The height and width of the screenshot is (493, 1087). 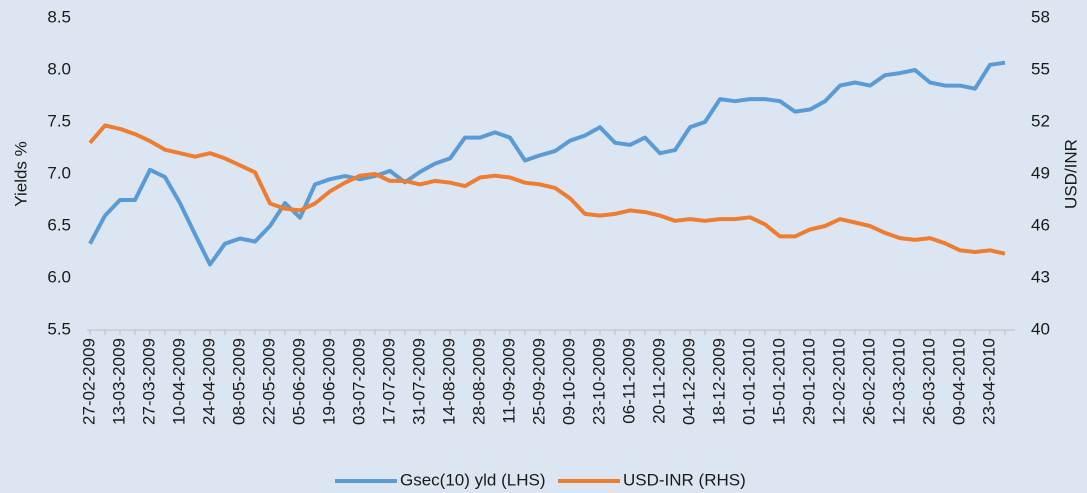 I want to click on legend-label: Gsec(10) yld (LHS), so click(x=472, y=479).